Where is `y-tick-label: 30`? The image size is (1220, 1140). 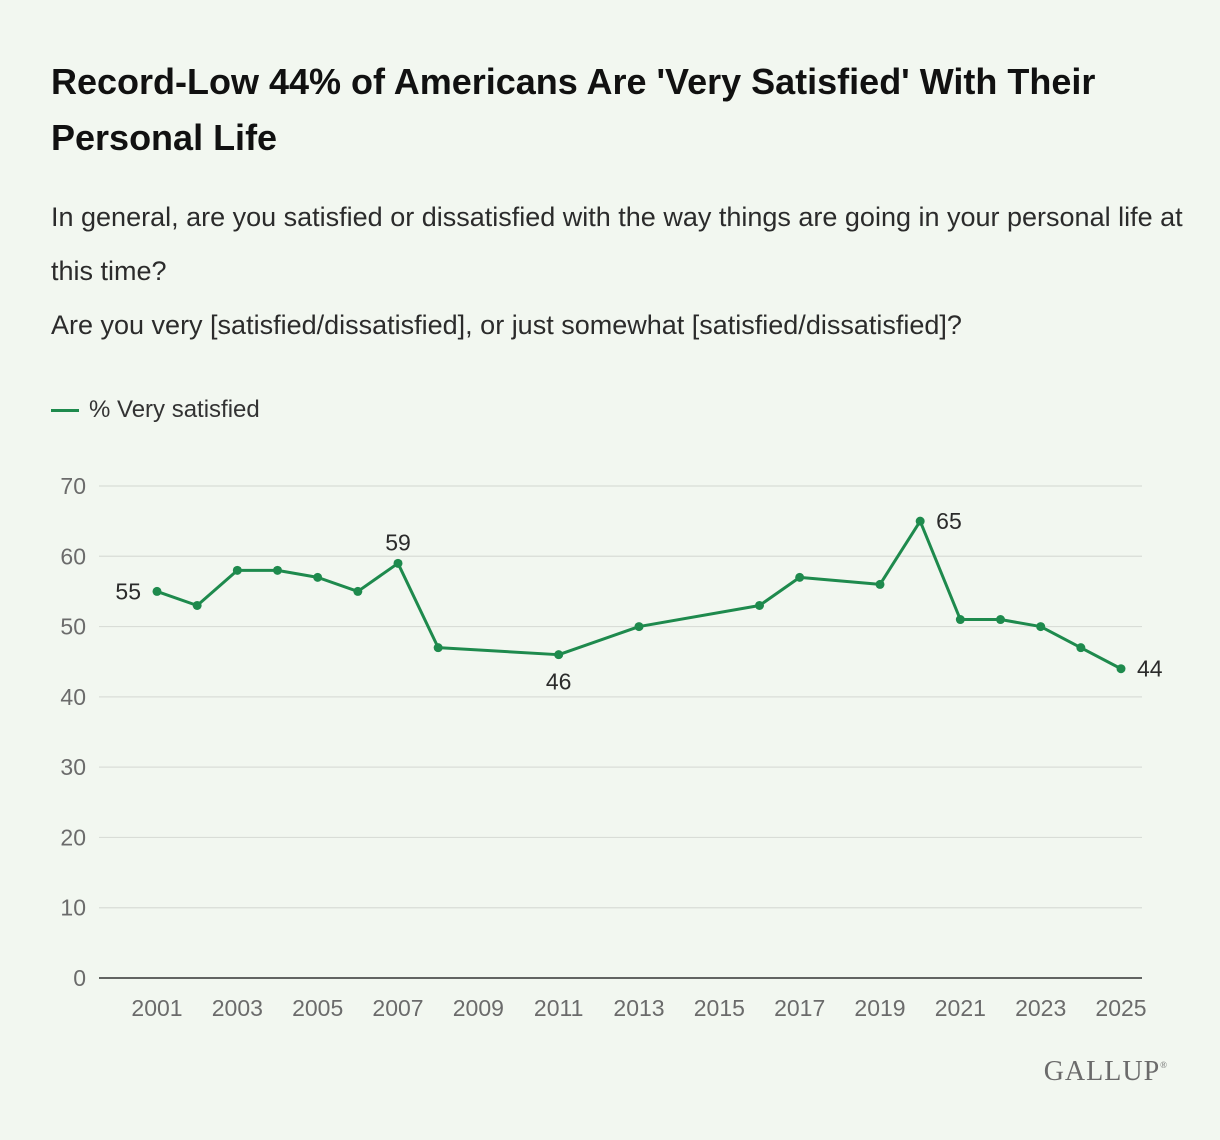 y-tick-label: 30 is located at coordinates (73, 767).